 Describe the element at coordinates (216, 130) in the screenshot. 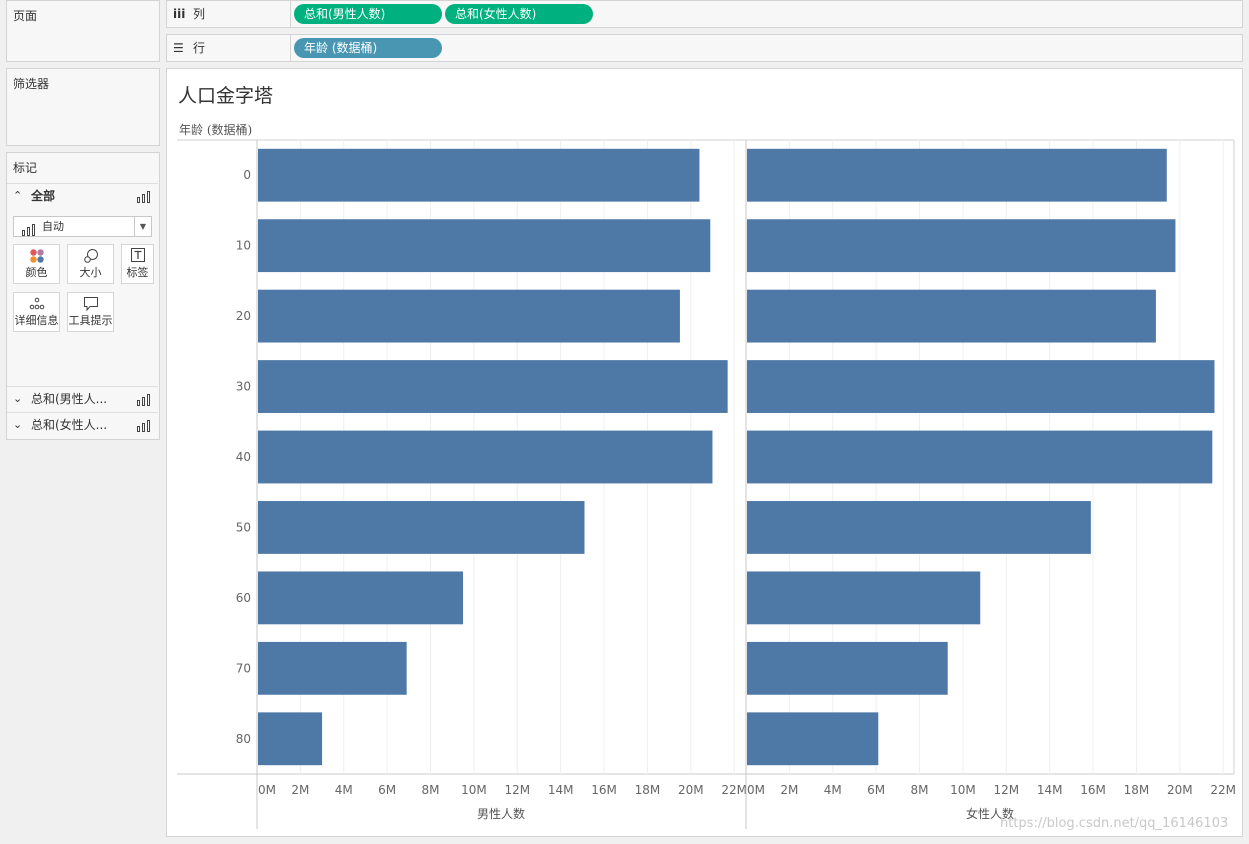

I see `row-field-header: 年龄 (数据桶)` at that location.